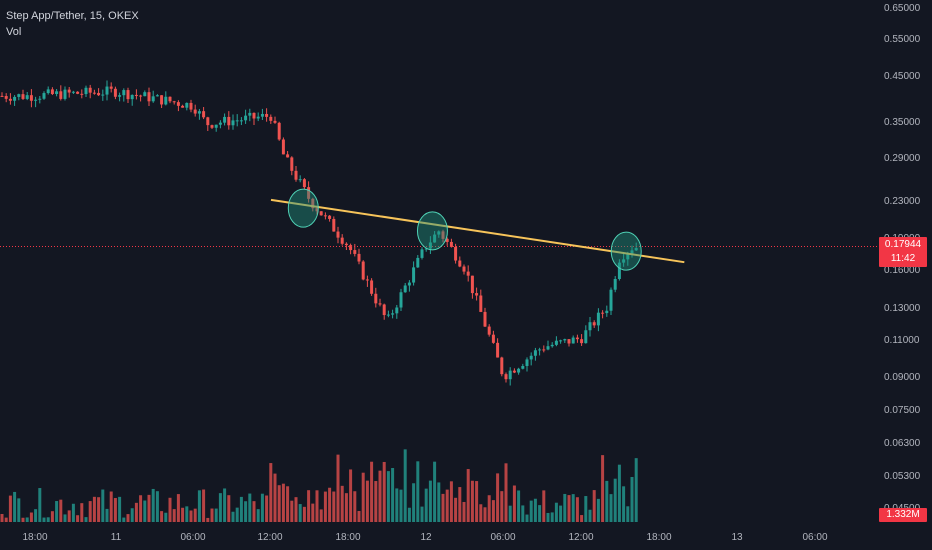 Image resolution: width=932 pixels, height=550 pixels. What do you see at coordinates (192, 537) in the screenshot?
I see `time-axis-label: 06:00` at bounding box center [192, 537].